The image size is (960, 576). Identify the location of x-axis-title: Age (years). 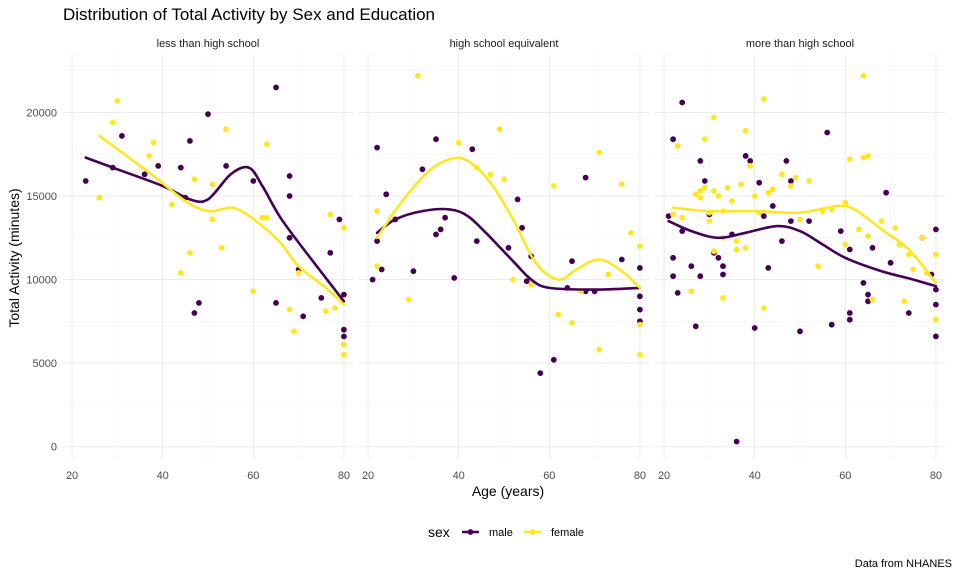
(508, 491).